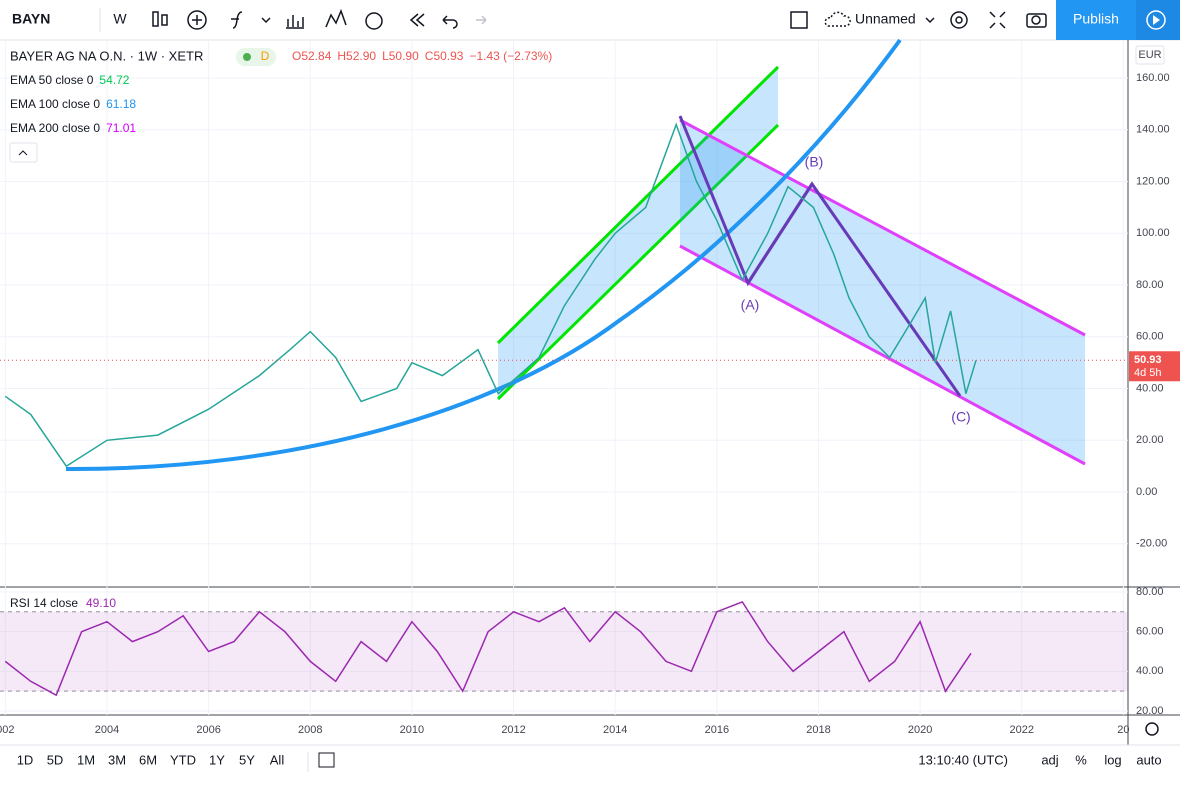 The height and width of the screenshot is (786, 1180). Describe the element at coordinates (400, 56) in the screenshot. I see `ohlc-value: L50.90` at that location.